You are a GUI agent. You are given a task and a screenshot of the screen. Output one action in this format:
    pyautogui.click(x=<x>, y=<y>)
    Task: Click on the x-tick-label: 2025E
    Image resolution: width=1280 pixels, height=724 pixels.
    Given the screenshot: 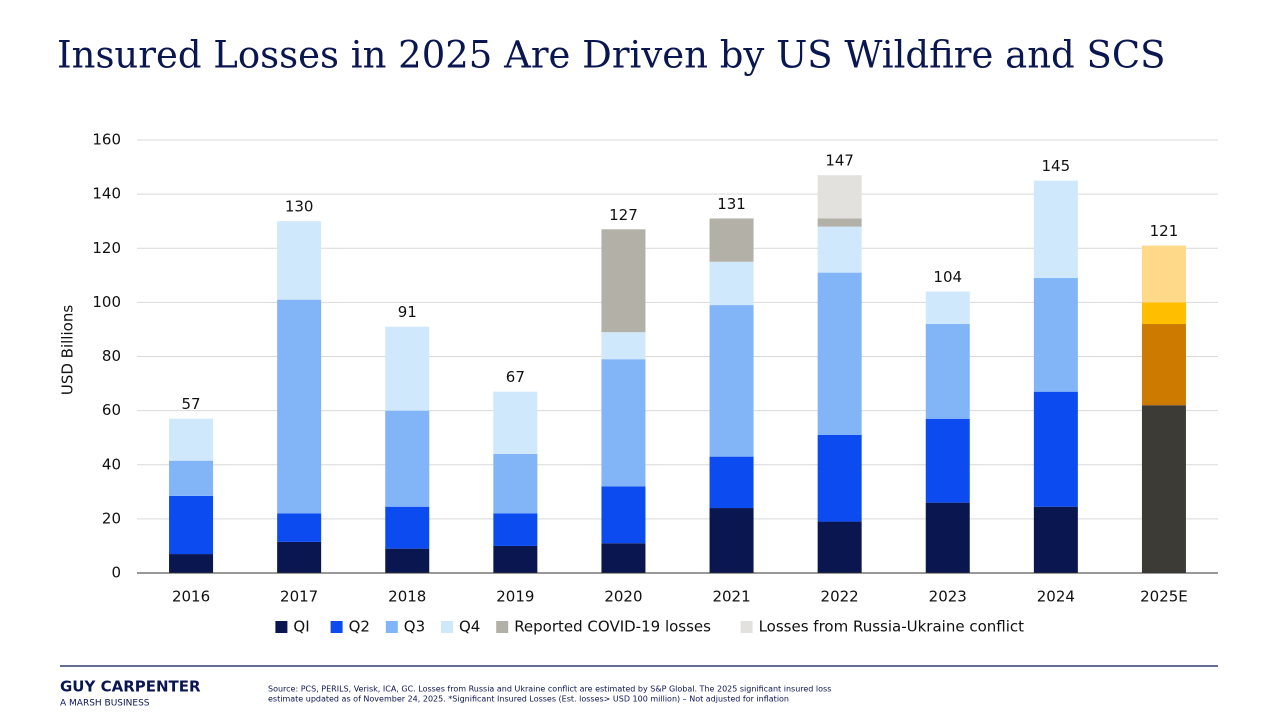 What is the action you would take?
    pyautogui.click(x=1164, y=597)
    